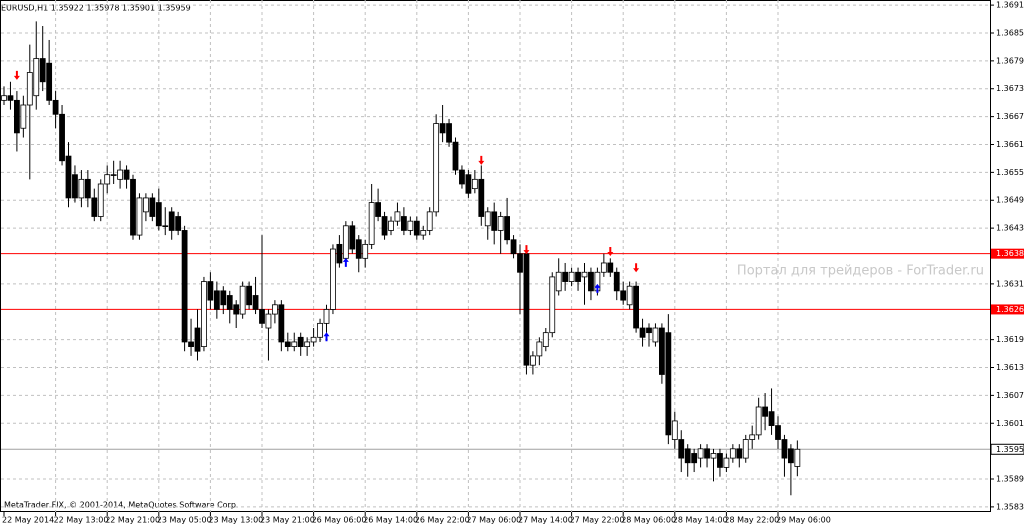 The image size is (1024, 526). Describe the element at coordinates (700, 520) in the screenshot. I see `x-tick-label: 28 May 14:00` at that location.